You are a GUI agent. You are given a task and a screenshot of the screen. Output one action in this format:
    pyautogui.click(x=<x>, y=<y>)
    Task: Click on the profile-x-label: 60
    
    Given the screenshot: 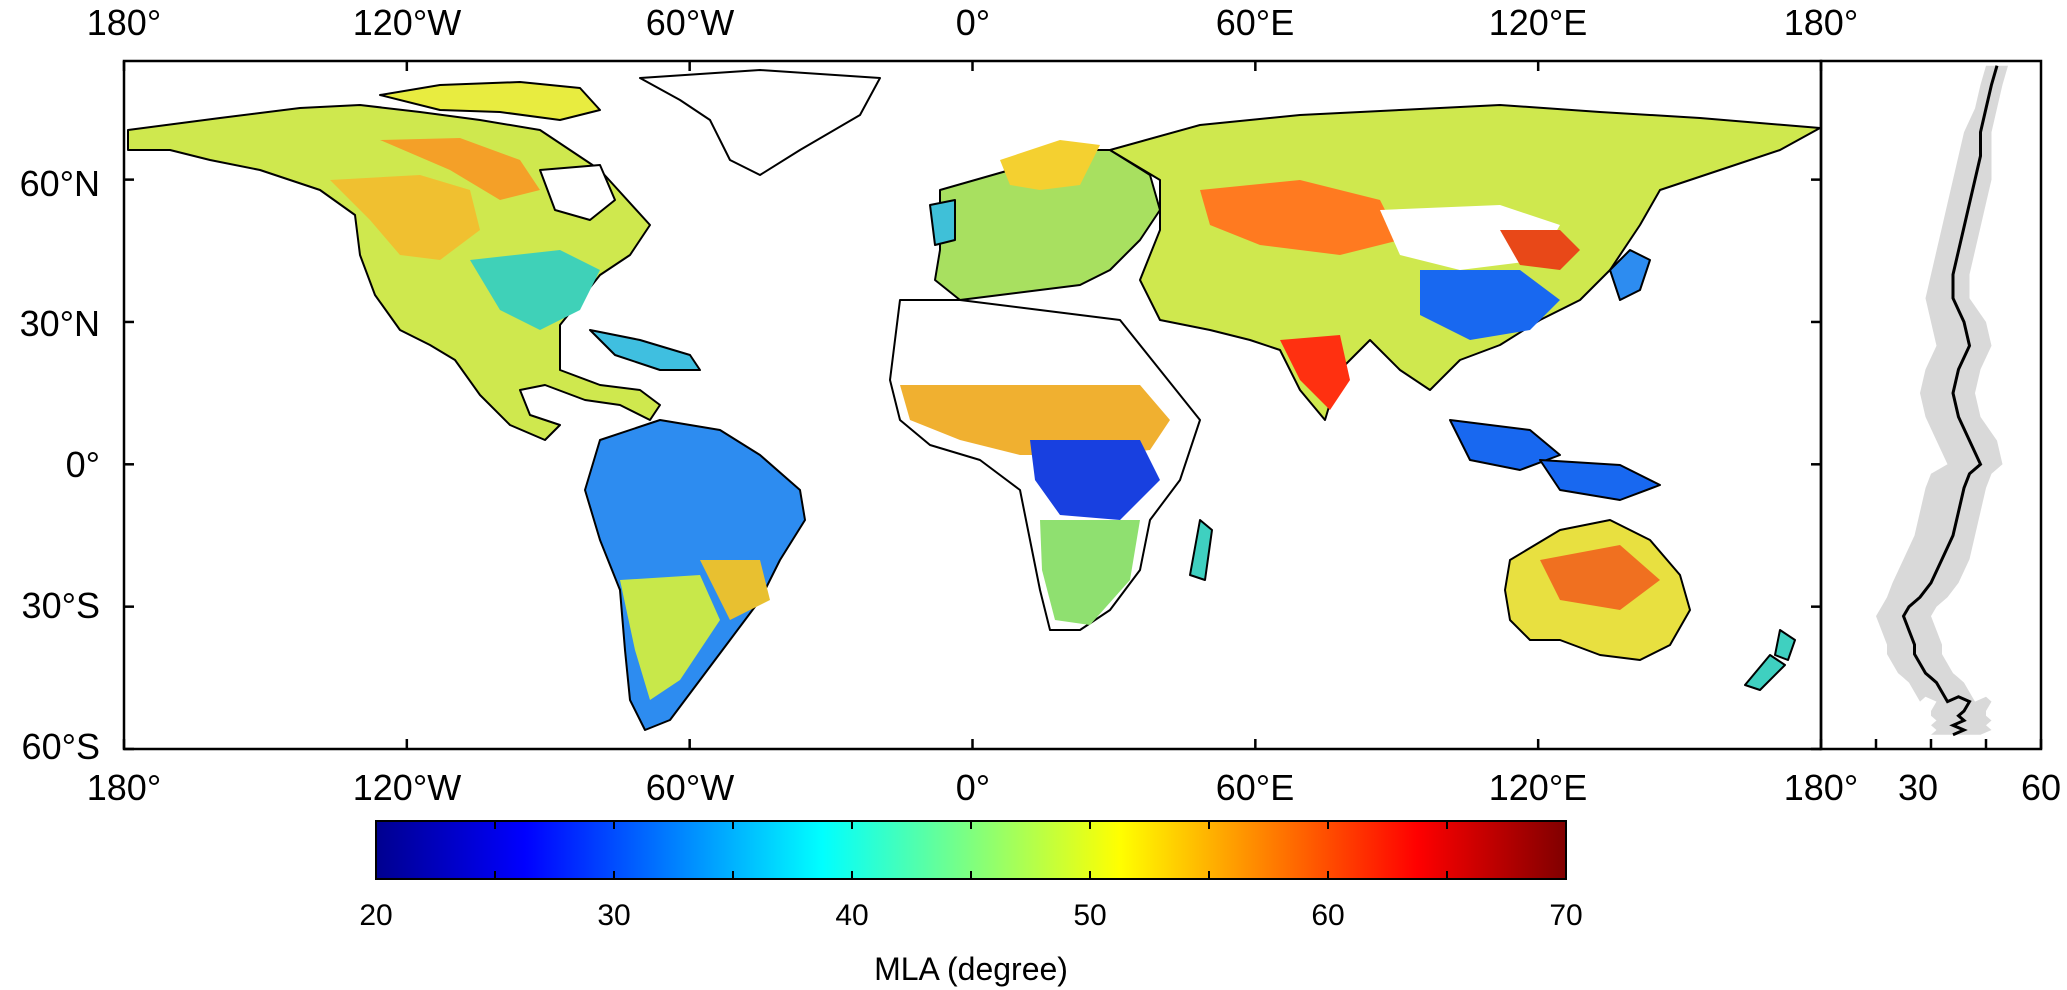 What is the action you would take?
    pyautogui.click(x=2041, y=787)
    